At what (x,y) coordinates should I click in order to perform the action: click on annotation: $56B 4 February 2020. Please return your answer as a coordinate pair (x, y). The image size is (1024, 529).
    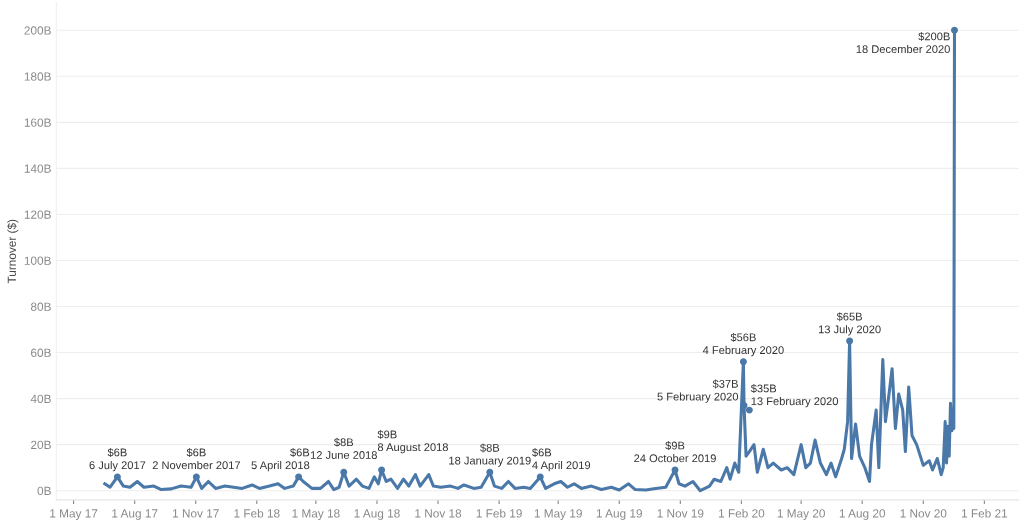
    Looking at the image, I should click on (743, 344).